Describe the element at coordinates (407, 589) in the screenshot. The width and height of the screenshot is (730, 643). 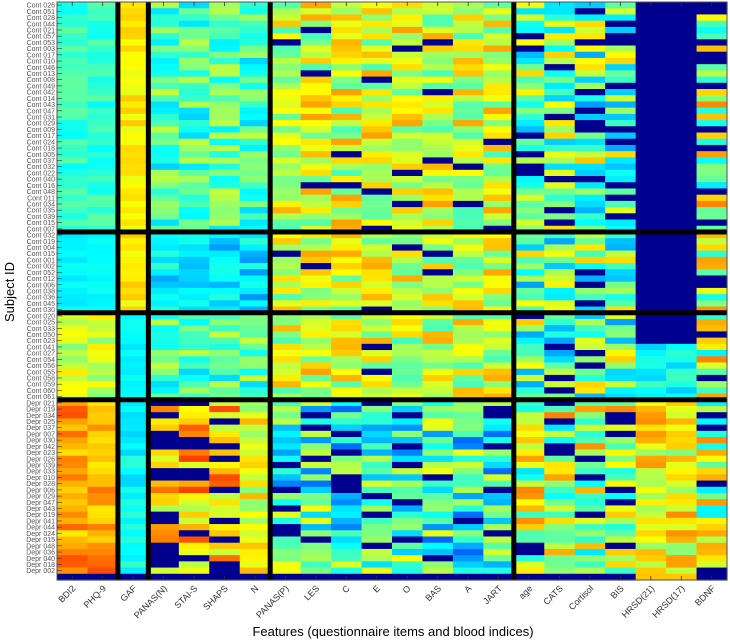
I see `x-tick-label: O` at that location.